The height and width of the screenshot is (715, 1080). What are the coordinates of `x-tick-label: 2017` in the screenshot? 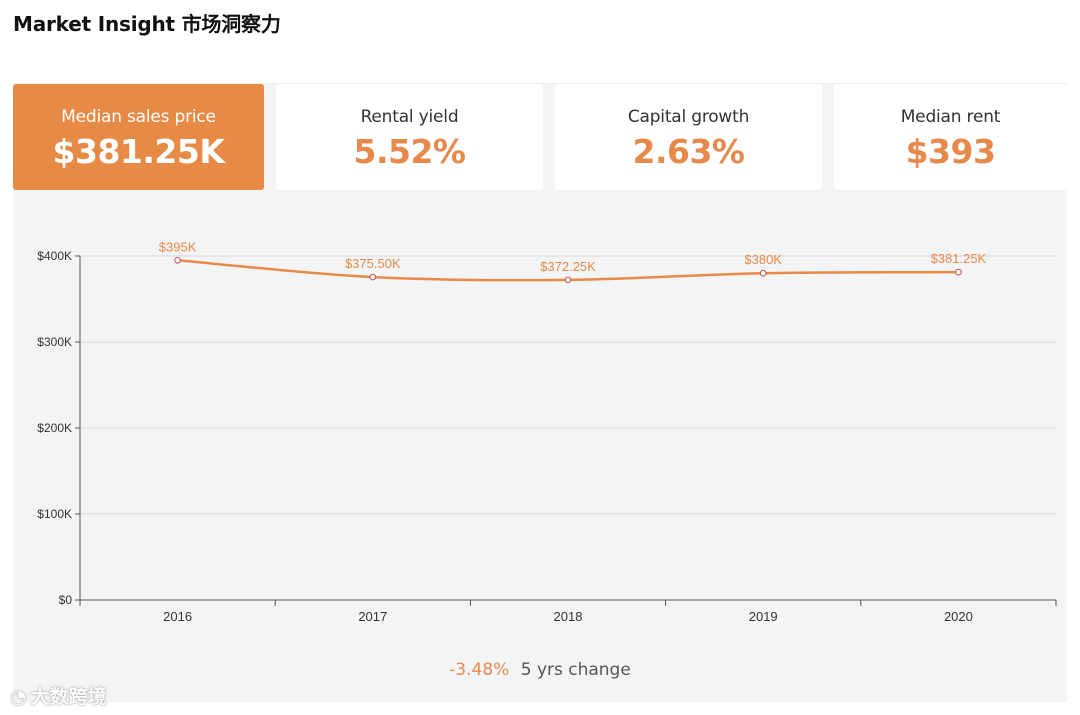 It's located at (372, 616).